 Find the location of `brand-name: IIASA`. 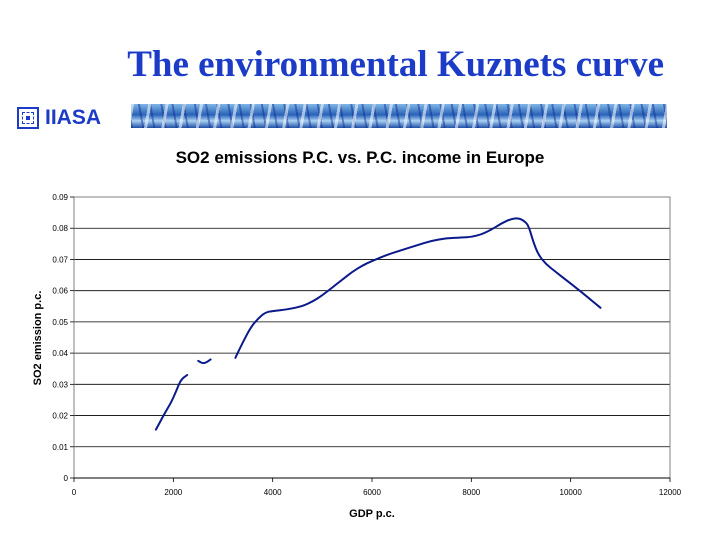

brand-name: IIASA is located at coordinates (73, 117).